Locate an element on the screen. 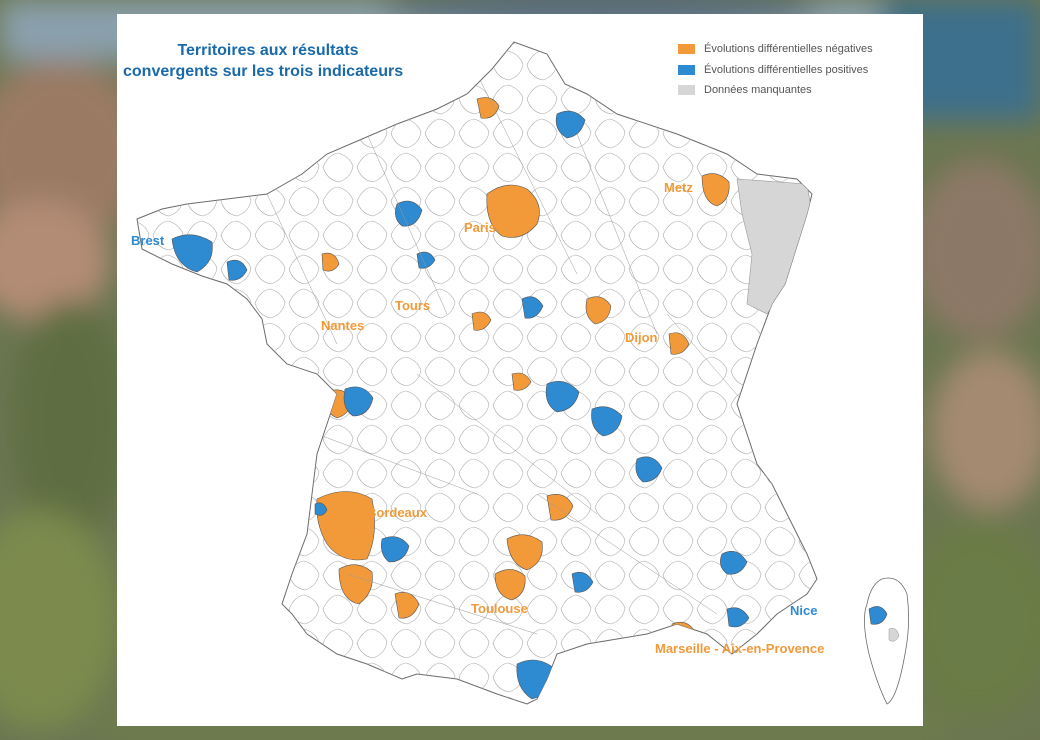 The height and width of the screenshot is (740, 1040). city-label-brest: Brest is located at coordinates (148, 240).